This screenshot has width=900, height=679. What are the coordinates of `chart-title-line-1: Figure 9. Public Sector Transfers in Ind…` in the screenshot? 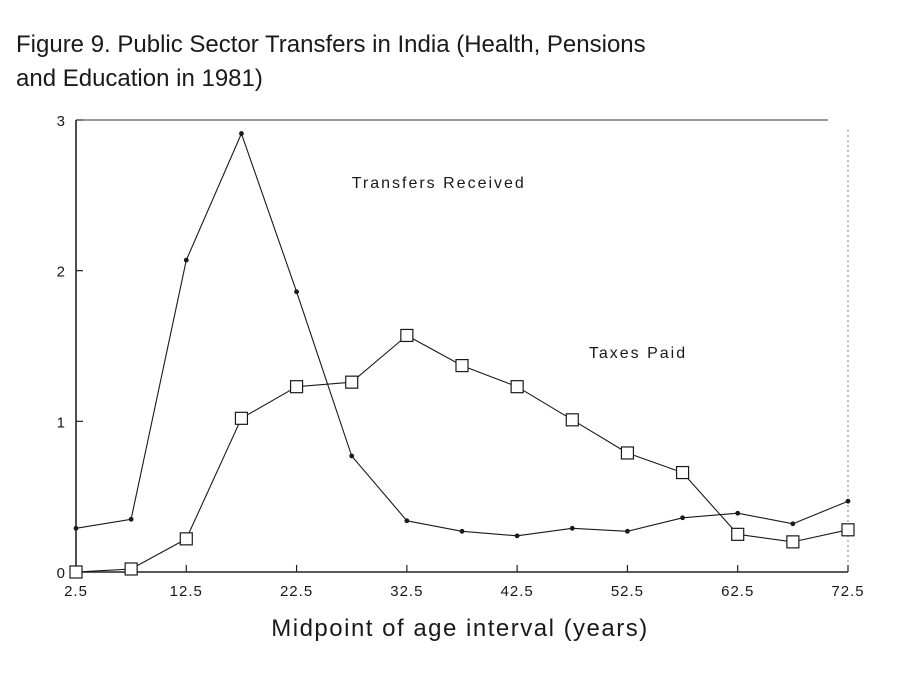 It's located at (331, 44).